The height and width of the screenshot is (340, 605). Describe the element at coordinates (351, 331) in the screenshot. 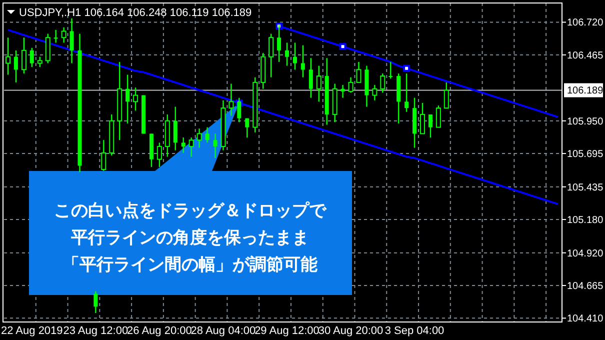

I see `x-tick-label: 30 Aug 20:00` at that location.